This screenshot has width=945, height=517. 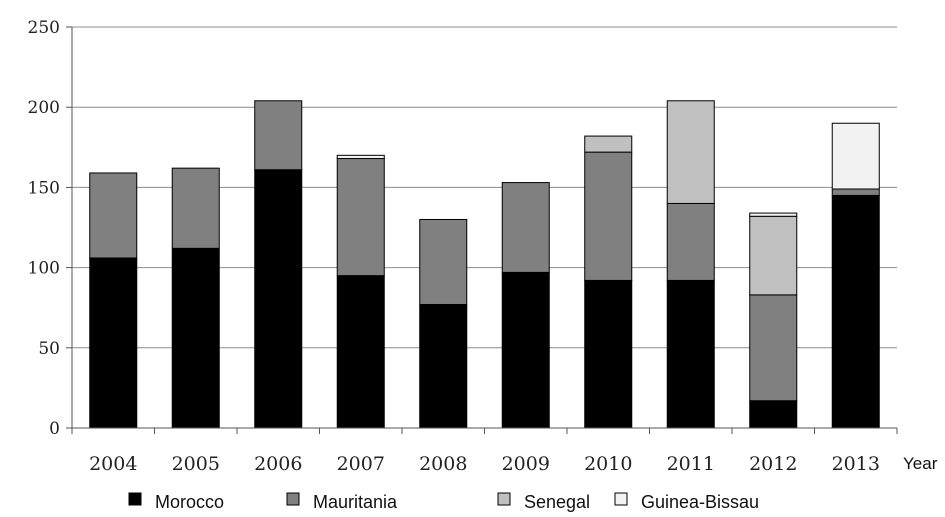 I want to click on x-tick-label: 2004, so click(x=113, y=464).